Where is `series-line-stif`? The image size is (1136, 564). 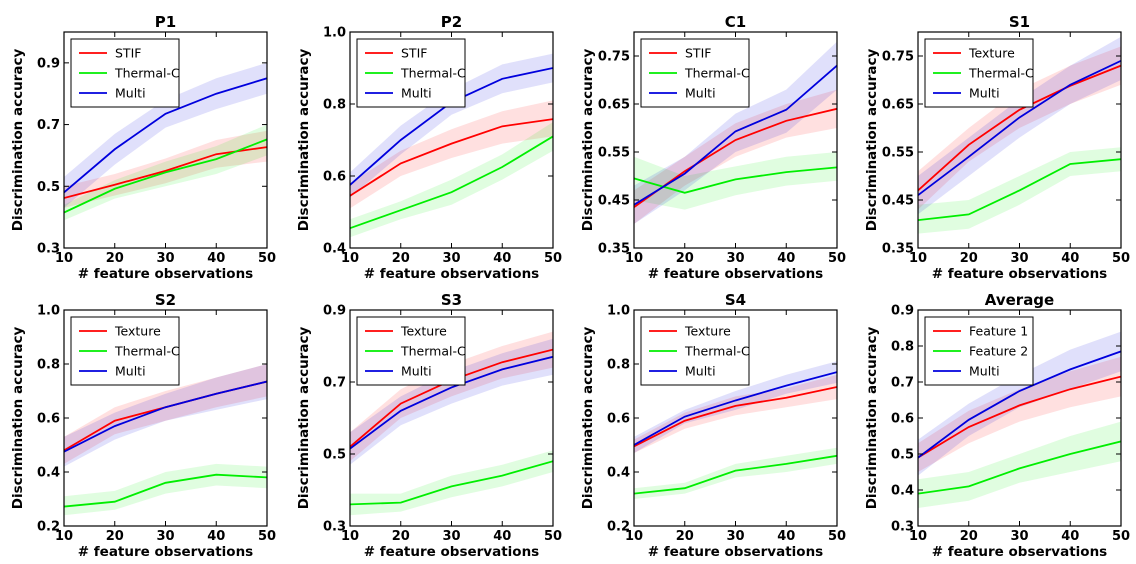
series-line-stif is located at coordinates (451, 157).